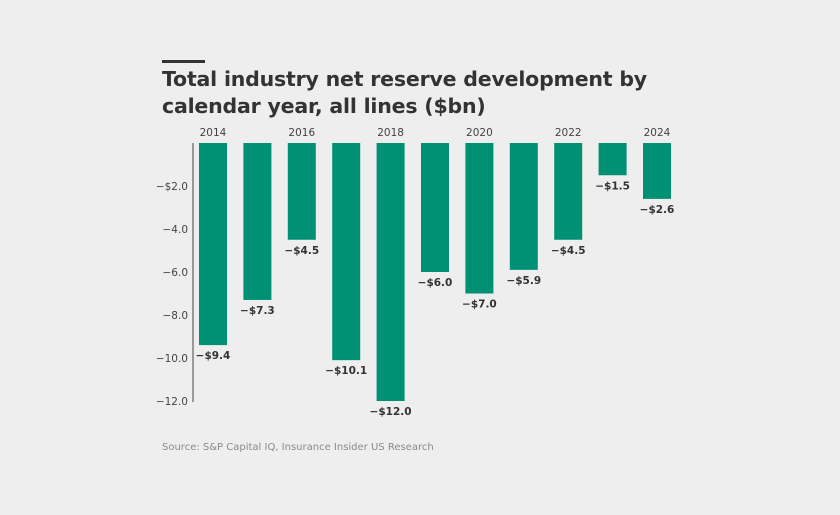  I want to click on y-tick-label: −10.0, so click(172, 359).